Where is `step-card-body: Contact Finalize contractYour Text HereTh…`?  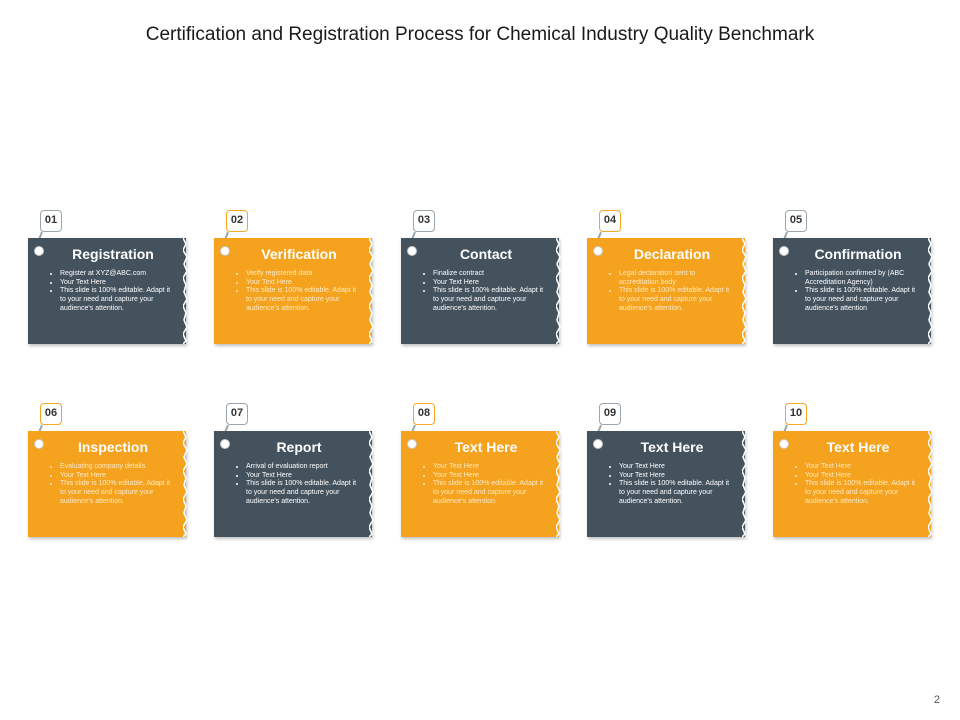
step-card-body: Contact Finalize contractYour Text HereTh… is located at coordinates (481, 291).